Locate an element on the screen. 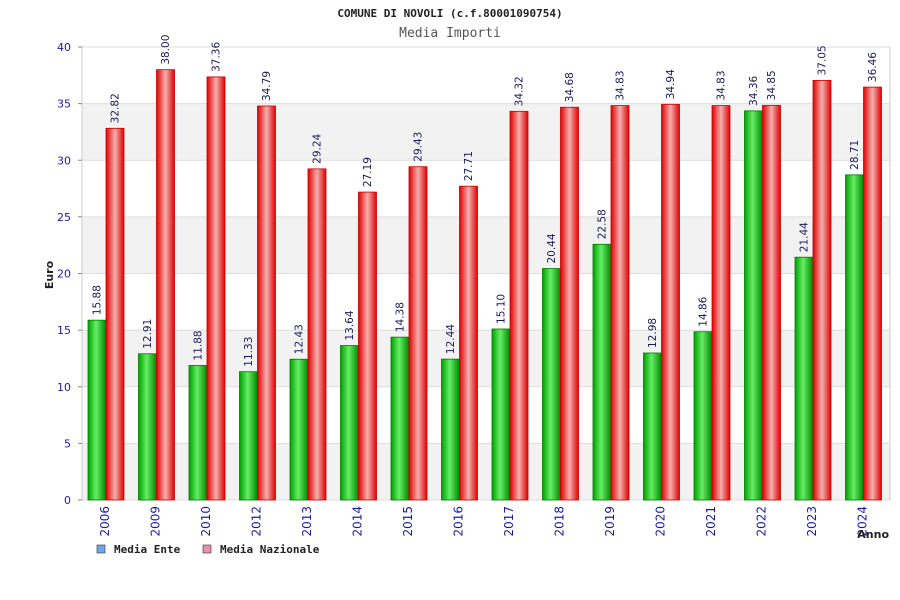  x-tick-label: 2018 is located at coordinates (560, 521).